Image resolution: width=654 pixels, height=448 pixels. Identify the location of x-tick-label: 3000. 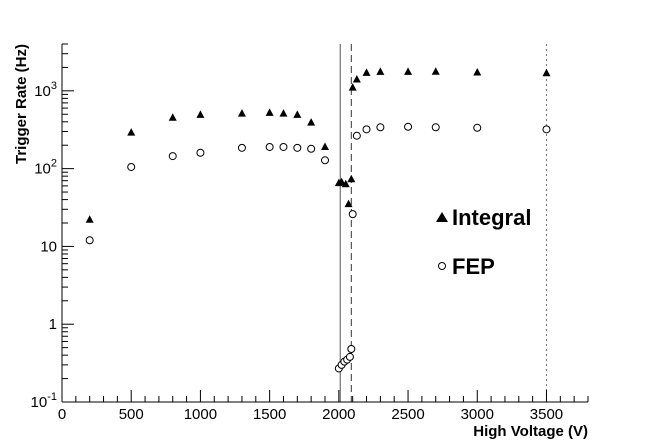
(477, 414).